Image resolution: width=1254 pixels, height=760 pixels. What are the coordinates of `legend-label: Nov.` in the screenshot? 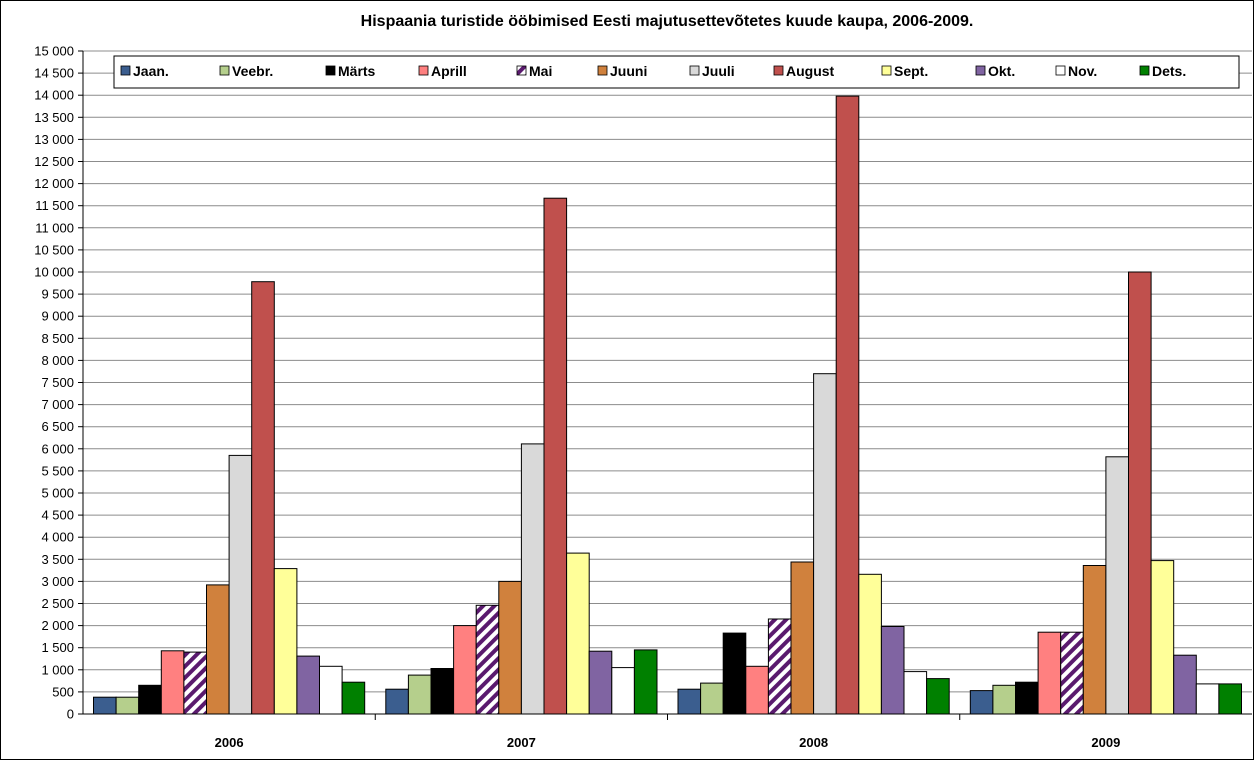 It's located at (1082, 71).